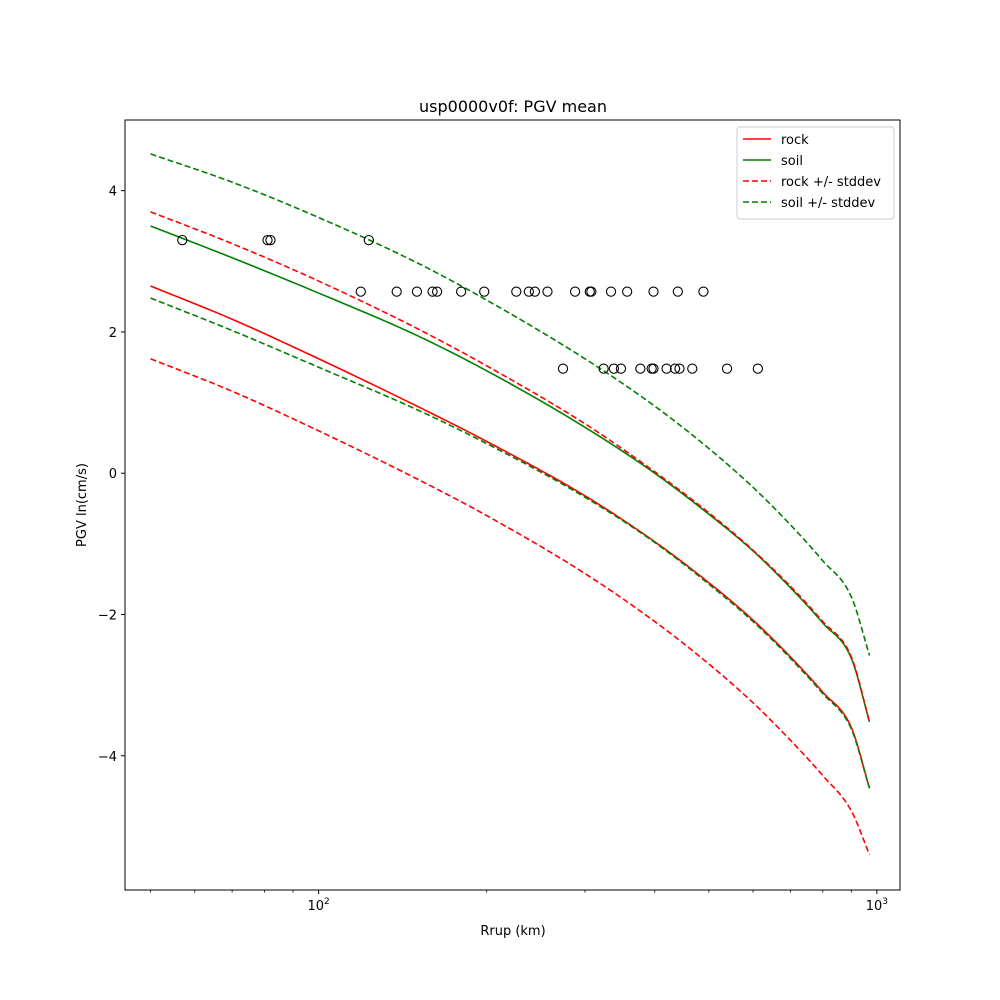  Describe the element at coordinates (318, 905) in the screenshot. I see `x-tick-label: 10²` at that location.